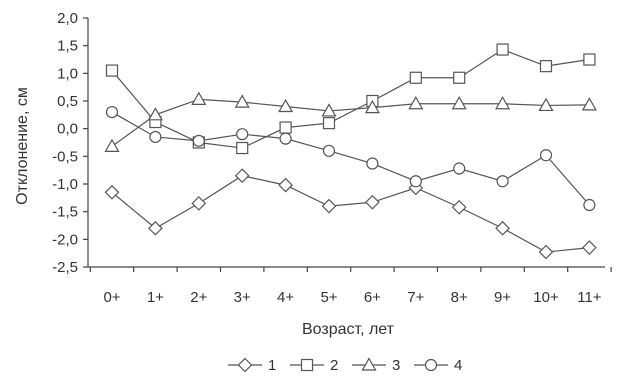 Image resolution: width=630 pixels, height=379 pixels. Describe the element at coordinates (242, 297) in the screenshot. I see `x-tick-label: 3+` at that location.